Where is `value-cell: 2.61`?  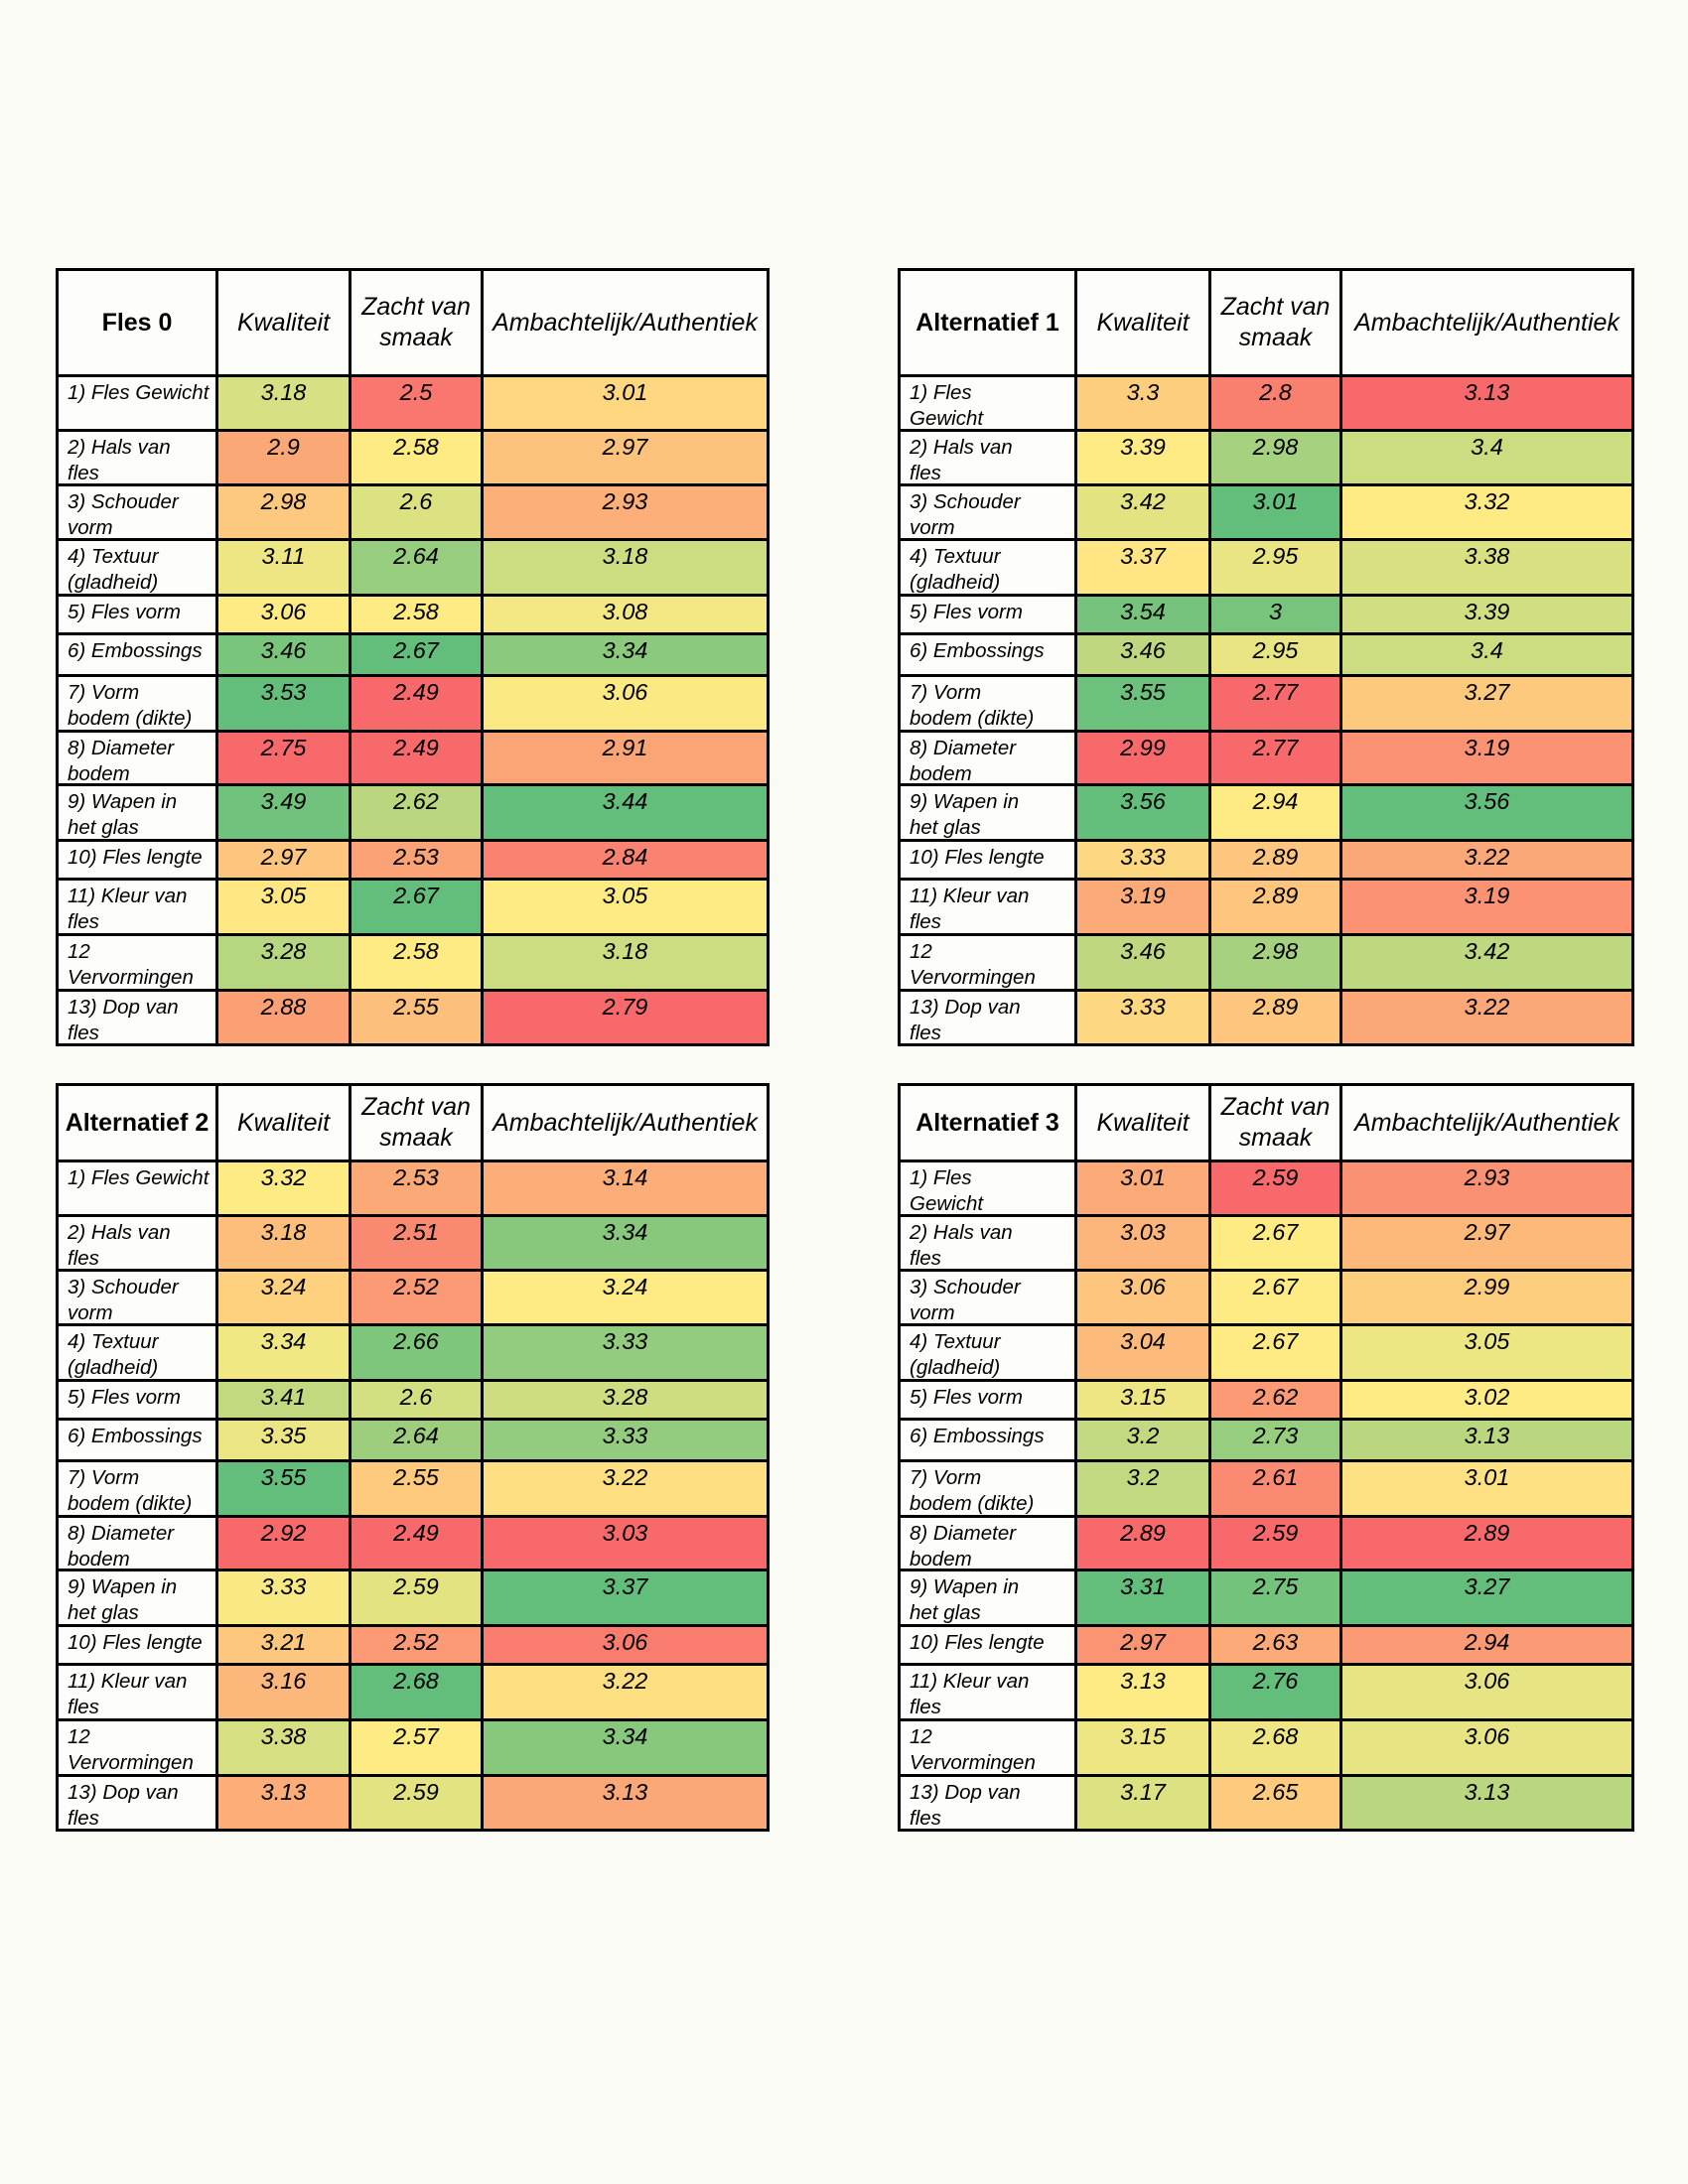 value-cell: 2.61 is located at coordinates (1276, 1490).